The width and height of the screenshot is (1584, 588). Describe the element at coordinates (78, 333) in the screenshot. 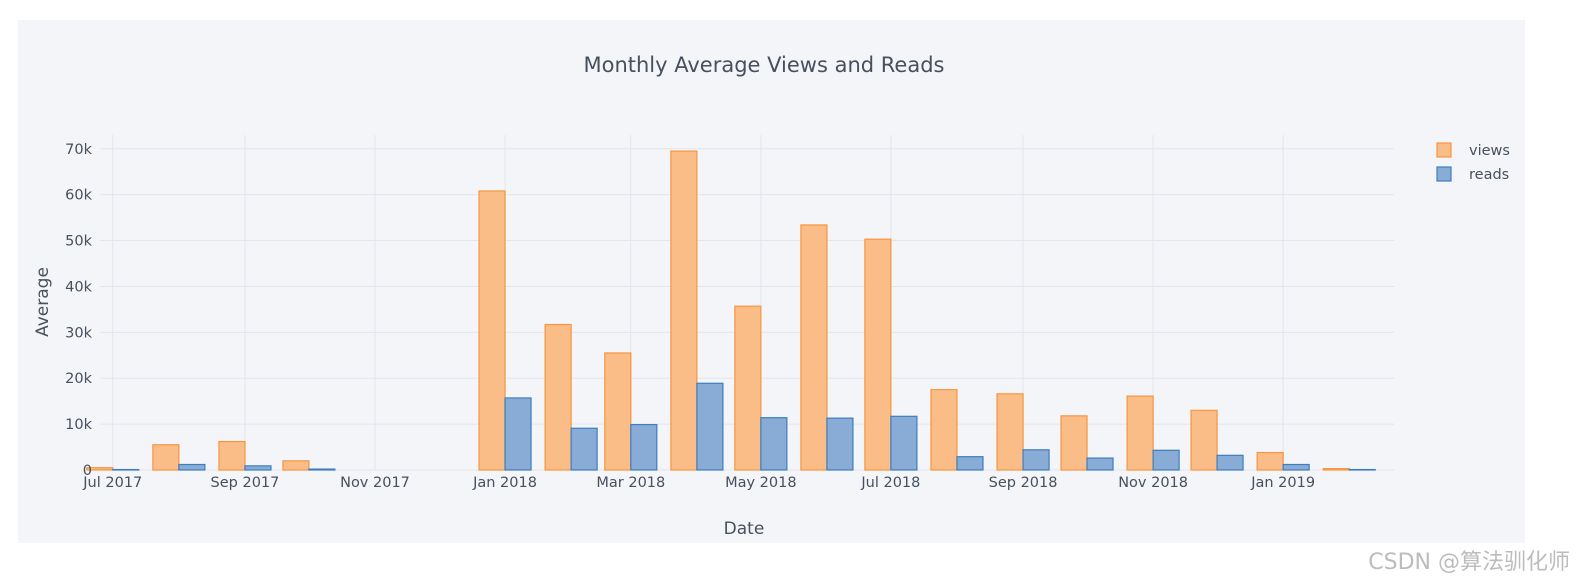

I see `y-tick-label: 30k` at that location.